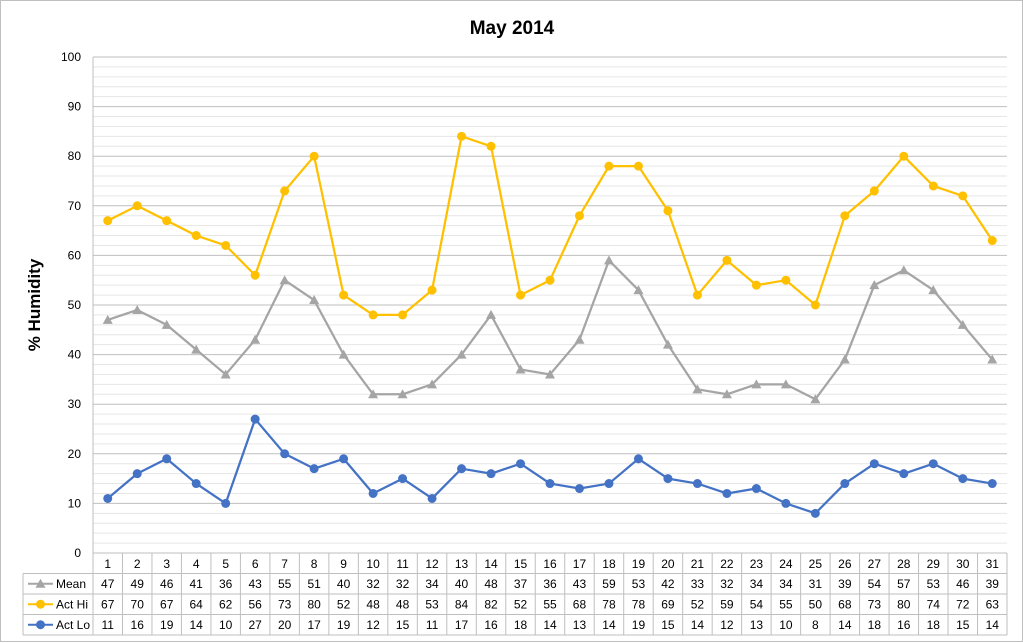 The image size is (1023, 643). What do you see at coordinates (875, 604) in the screenshot?
I see `table-cell-value: 73` at bounding box center [875, 604].